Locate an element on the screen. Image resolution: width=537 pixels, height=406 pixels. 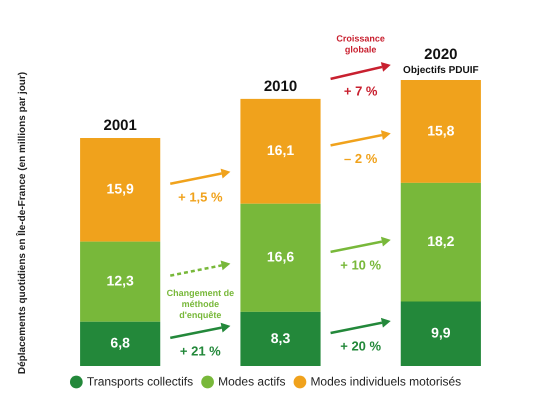
annotation: + 1,5 % is located at coordinates (200, 196).